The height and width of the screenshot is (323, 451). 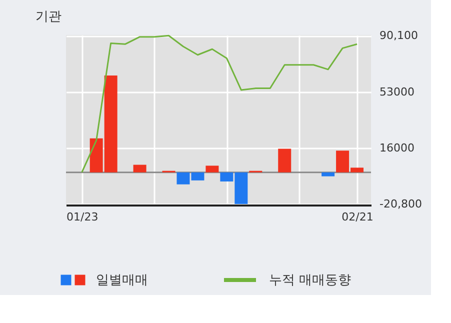 I want to click on x-tick-label: 01/23, so click(x=82, y=217).